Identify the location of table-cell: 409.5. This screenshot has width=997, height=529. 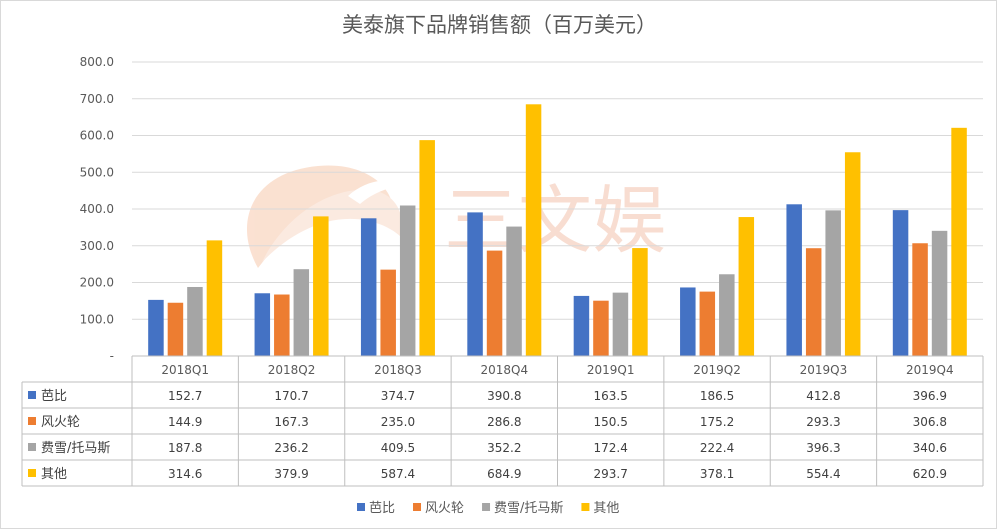
(398, 448).